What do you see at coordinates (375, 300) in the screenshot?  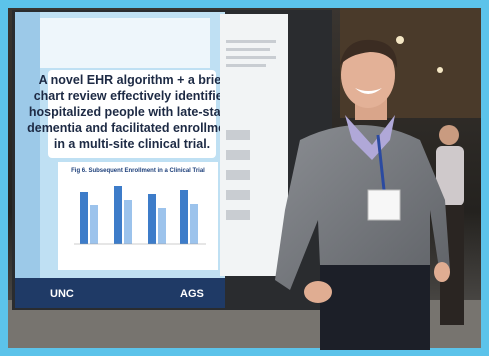 I see `trousers` at bounding box center [375, 300].